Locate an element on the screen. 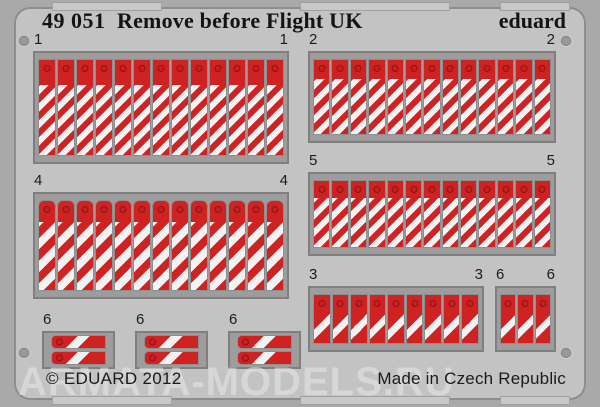 This screenshot has width=600, height=407. group-number-right: 1 is located at coordinates (283, 39).